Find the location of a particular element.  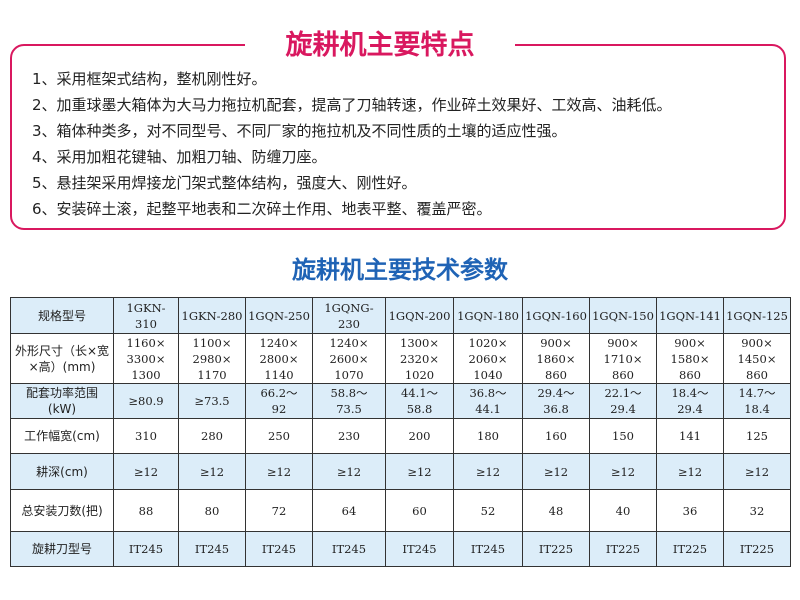

cell-line: 1100× is located at coordinates (212, 342).